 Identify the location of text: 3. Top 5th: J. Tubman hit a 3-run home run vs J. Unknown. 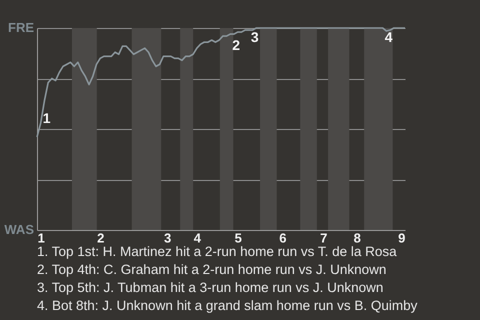
(210, 288).